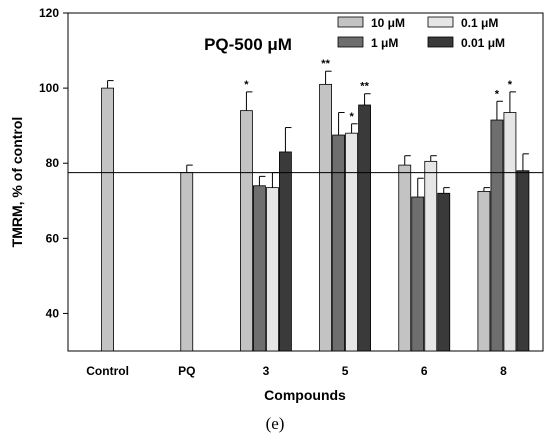 This screenshot has height=441, width=550. I want to click on legend-label: 1 μM, so click(384, 43).